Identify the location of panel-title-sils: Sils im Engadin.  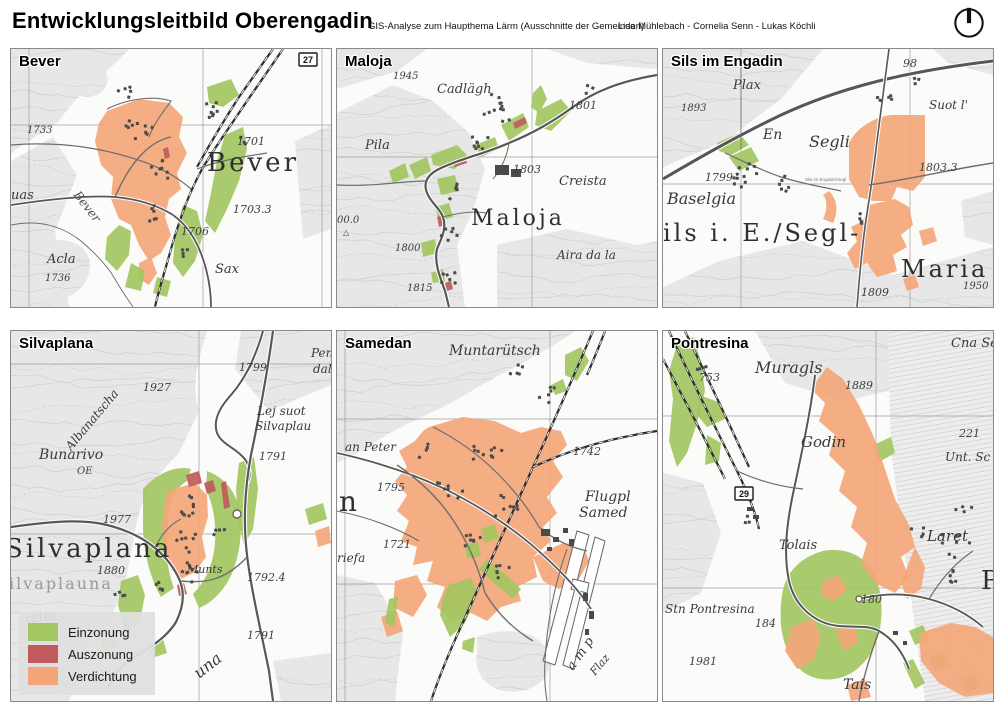
(727, 61).